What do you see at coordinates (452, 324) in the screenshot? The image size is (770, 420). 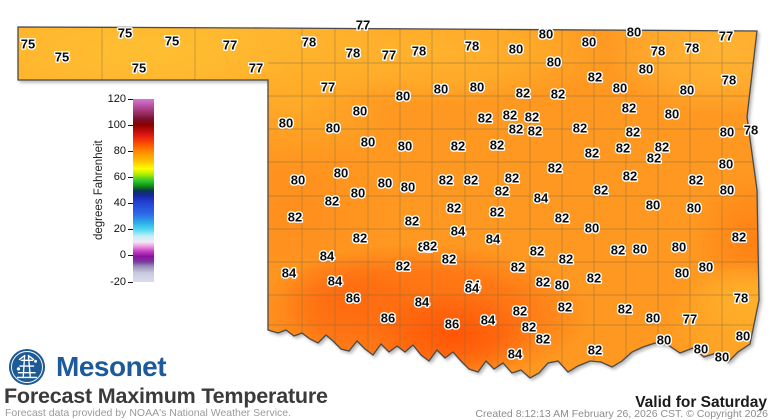 I see `temp-label: 86` at bounding box center [452, 324].